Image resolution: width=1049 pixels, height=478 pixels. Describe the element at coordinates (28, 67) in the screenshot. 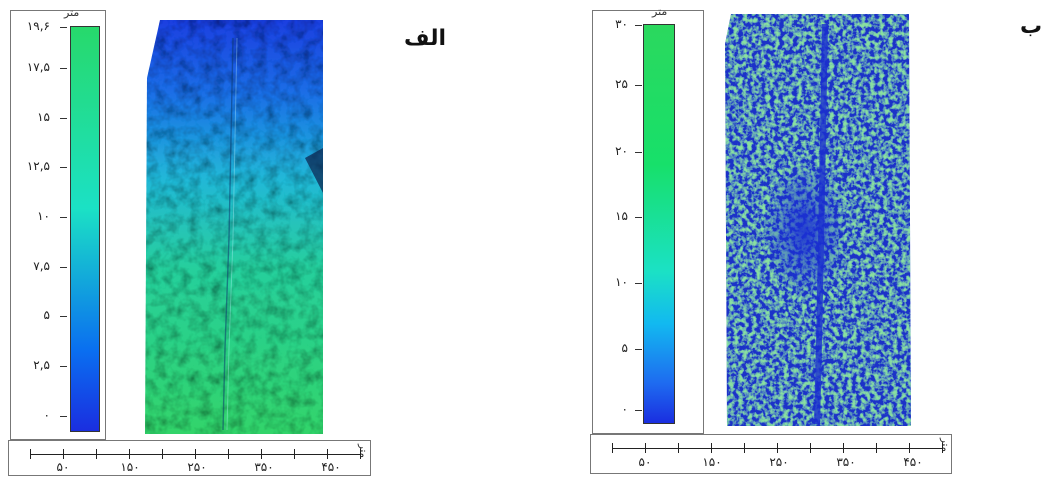

I see `legend-tick-label: ۱۷,۵` at that location.